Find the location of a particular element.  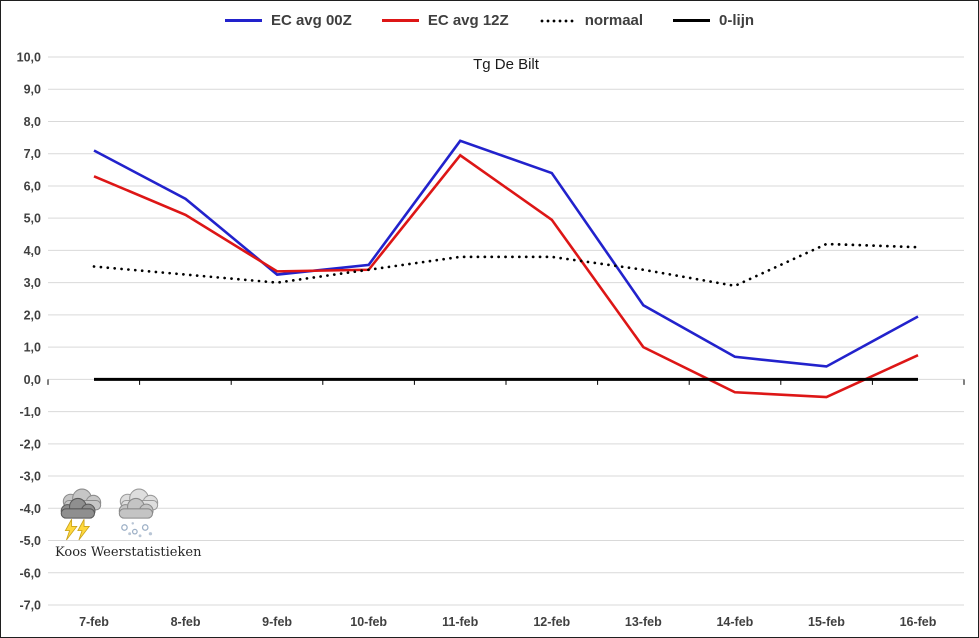

chart-title: Tg De Bilt is located at coordinates (506, 64).